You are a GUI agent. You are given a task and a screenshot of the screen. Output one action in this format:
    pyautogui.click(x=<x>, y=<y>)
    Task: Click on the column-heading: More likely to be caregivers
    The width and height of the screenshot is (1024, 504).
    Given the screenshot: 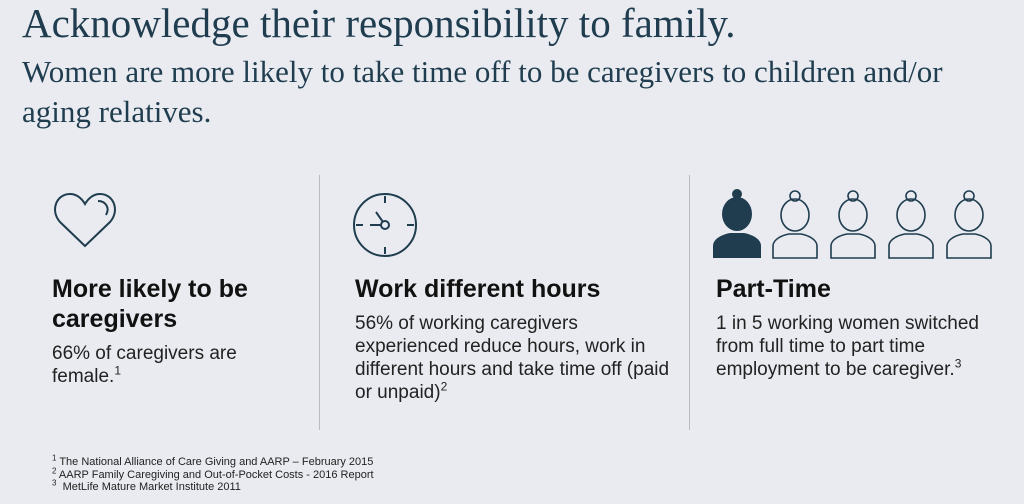 What is the action you would take?
    pyautogui.click(x=150, y=304)
    